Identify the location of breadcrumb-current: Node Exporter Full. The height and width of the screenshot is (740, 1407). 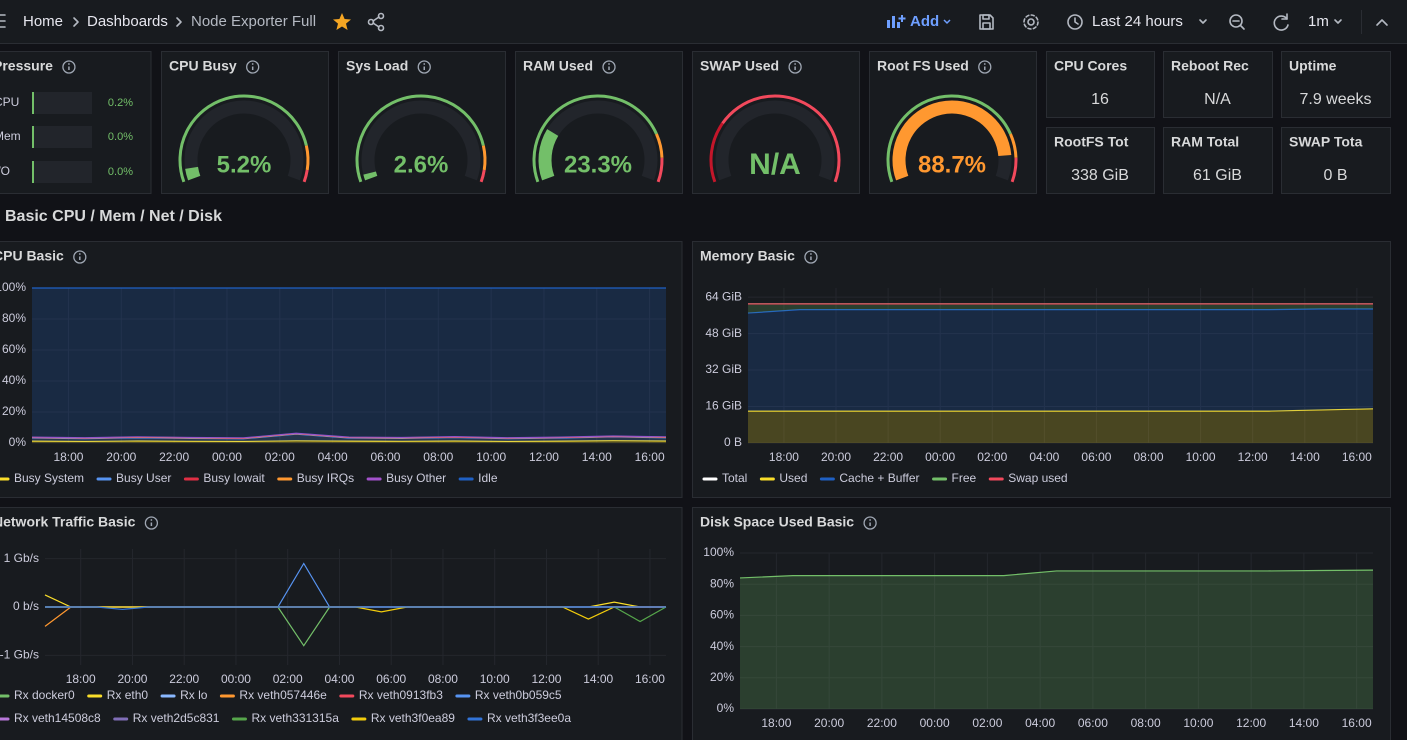
(253, 21).